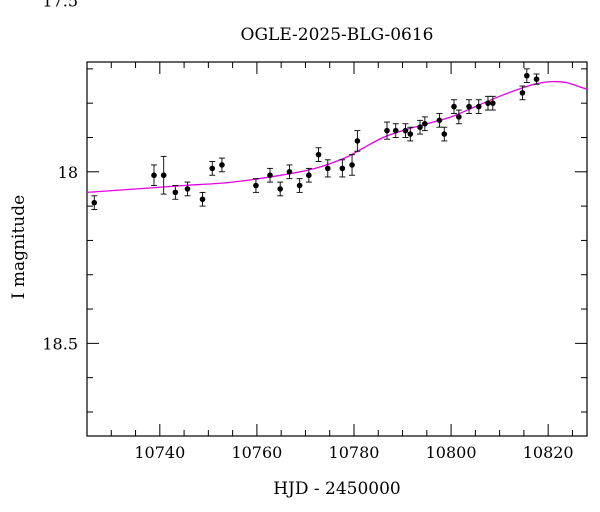 The width and height of the screenshot is (600, 512). What do you see at coordinates (548, 452) in the screenshot?
I see `x-tick-label: 10820` at bounding box center [548, 452].